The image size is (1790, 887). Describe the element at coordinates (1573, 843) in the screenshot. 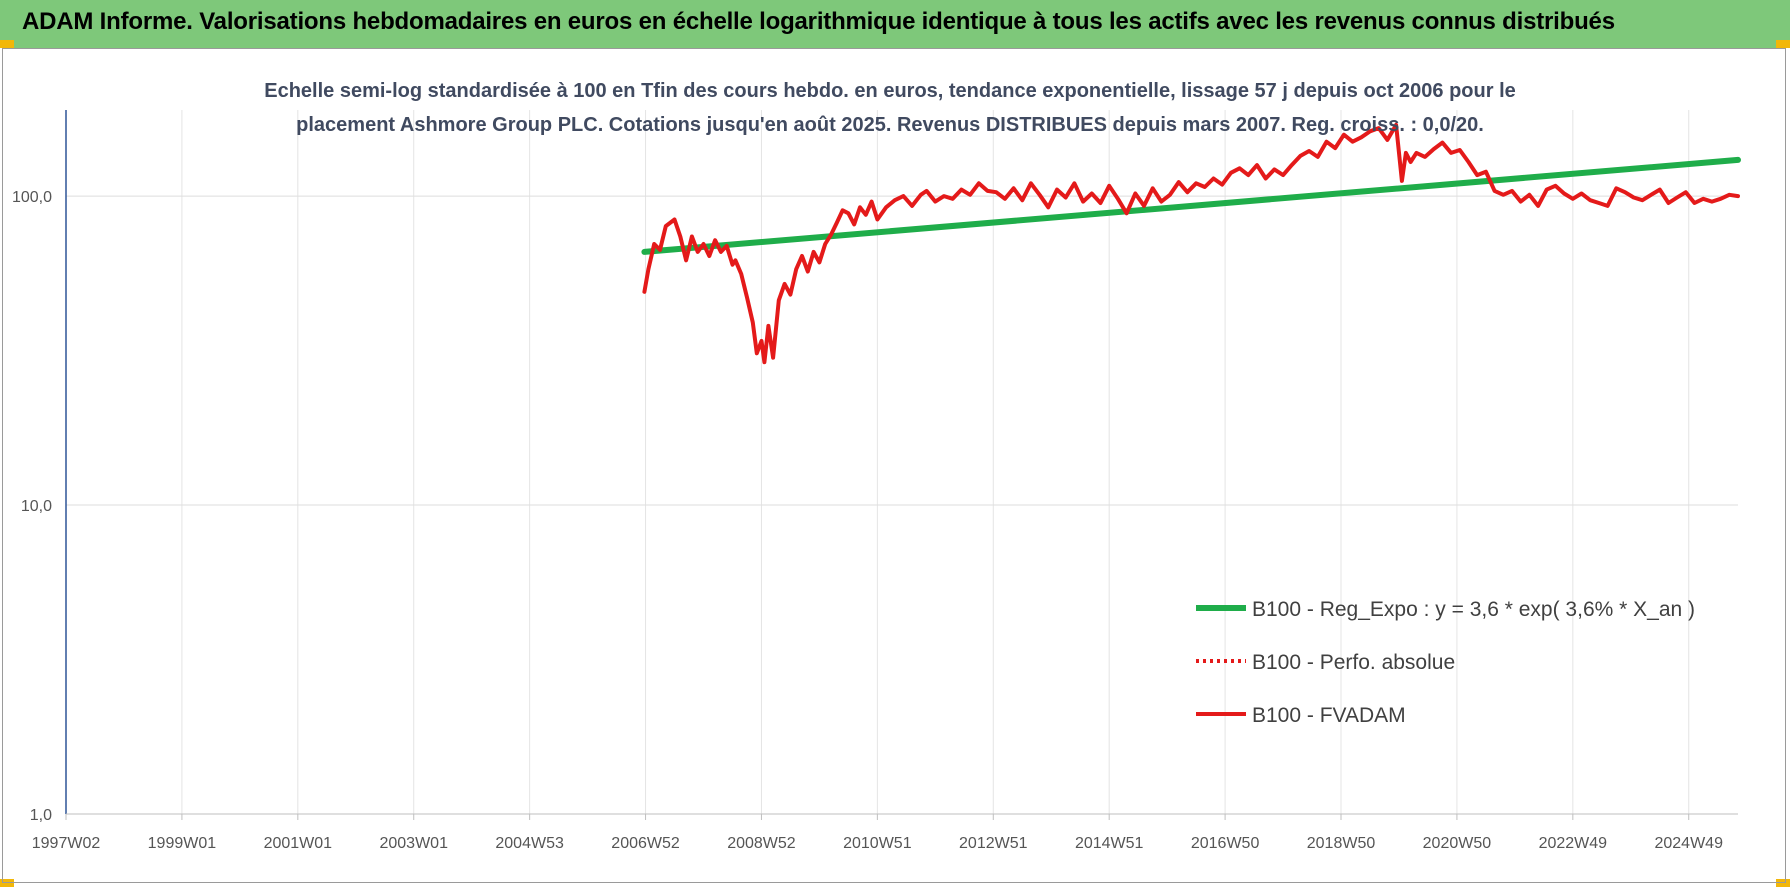

I see `x-tick-label: 2022W49` at that location.